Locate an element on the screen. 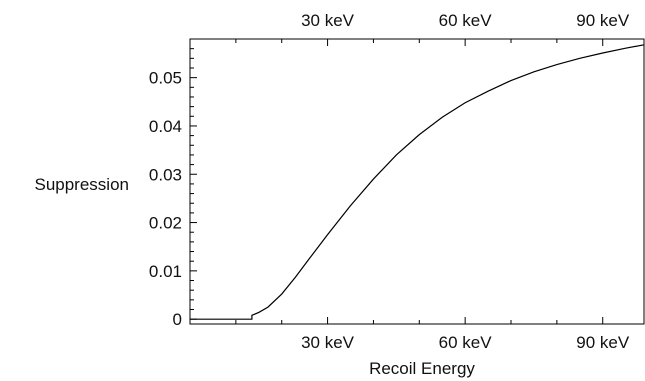 The width and height of the screenshot is (645, 381). x-tick-label-top: 30 keV is located at coordinates (328, 20).